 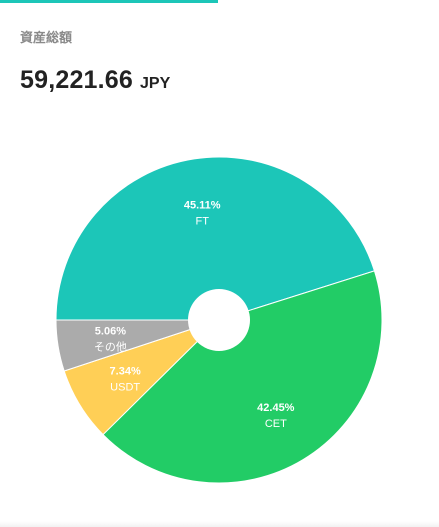 I want to click on total-assets-value: 59,221.66 JPY, so click(x=95, y=80).